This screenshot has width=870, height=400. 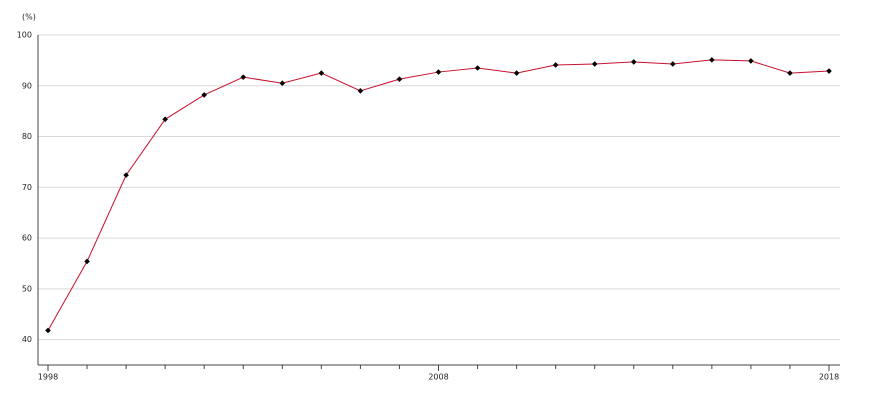 What do you see at coordinates (24, 35) in the screenshot?
I see `y-tick-label: 100` at bounding box center [24, 35].